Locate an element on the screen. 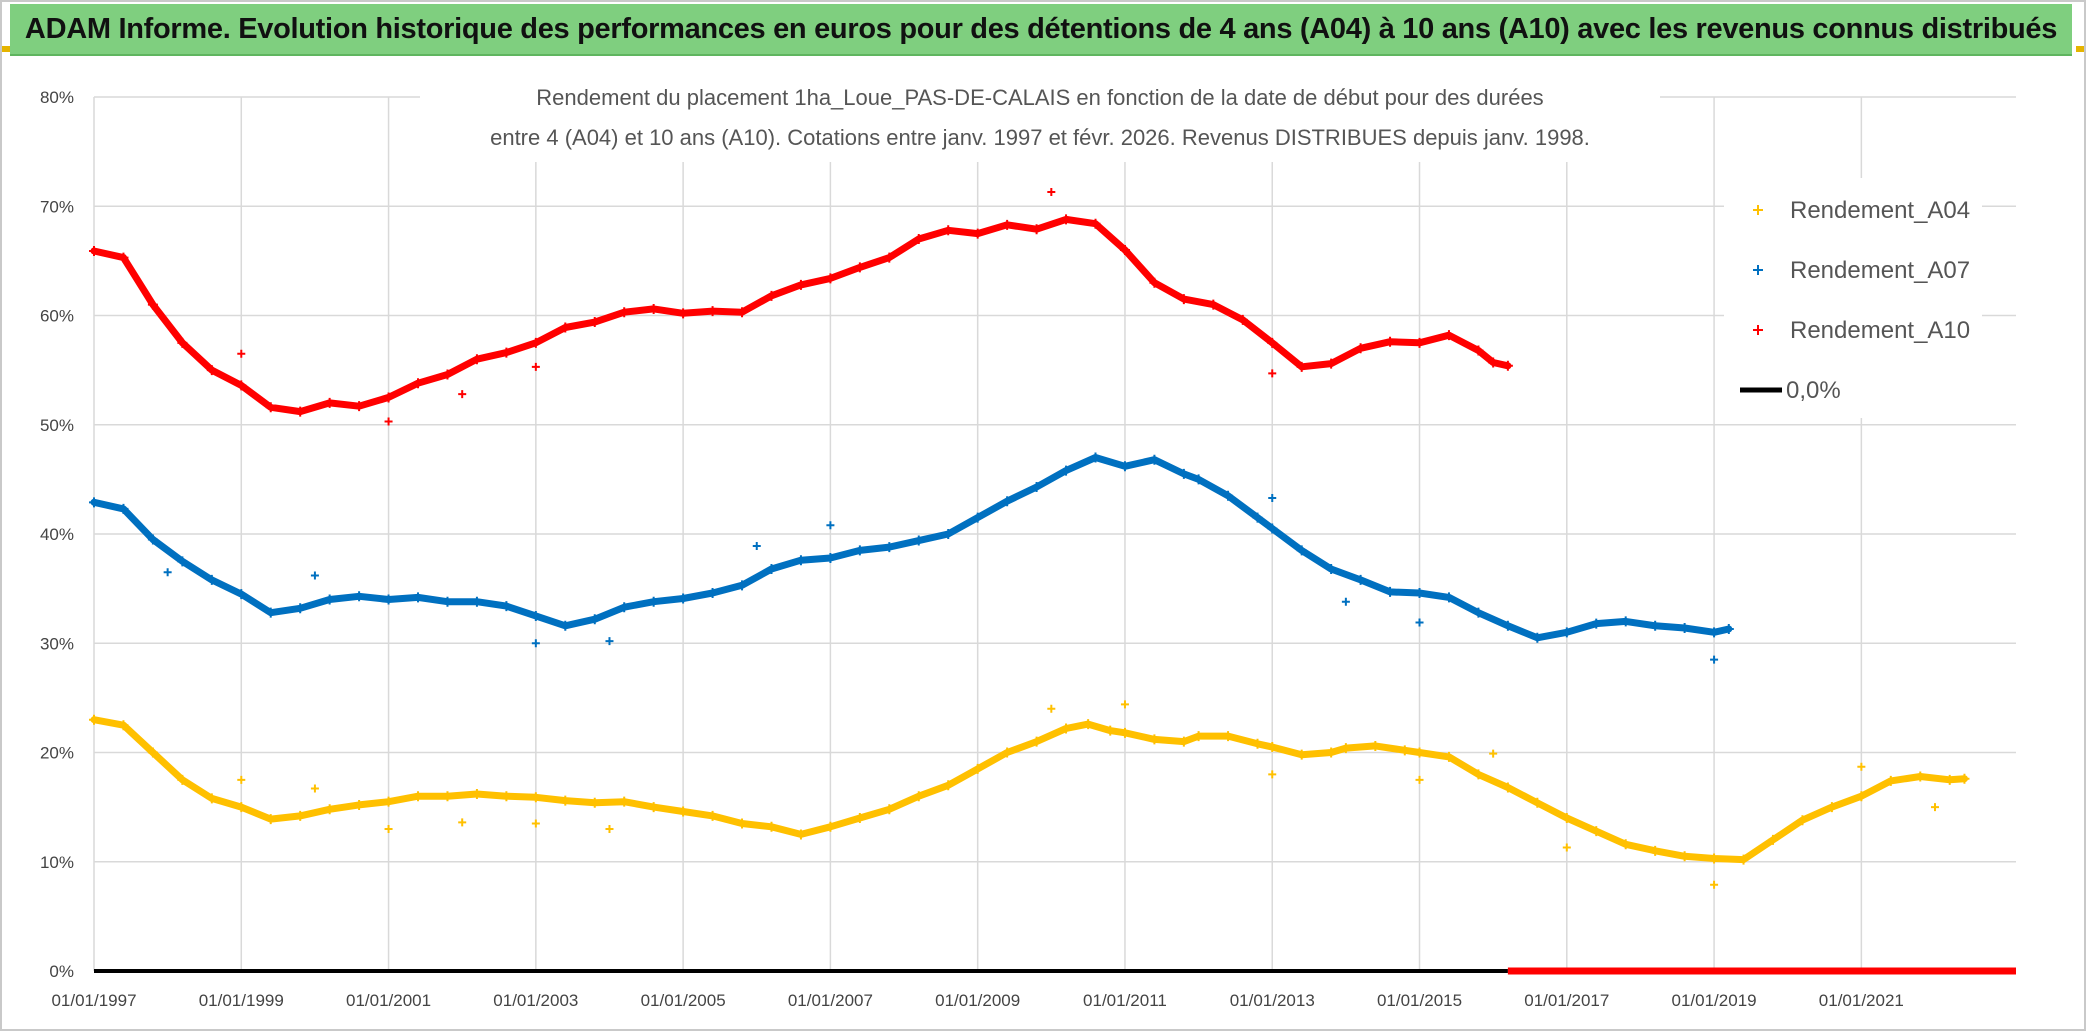  x-tick-label: 01/01/2011 is located at coordinates (1125, 1000).